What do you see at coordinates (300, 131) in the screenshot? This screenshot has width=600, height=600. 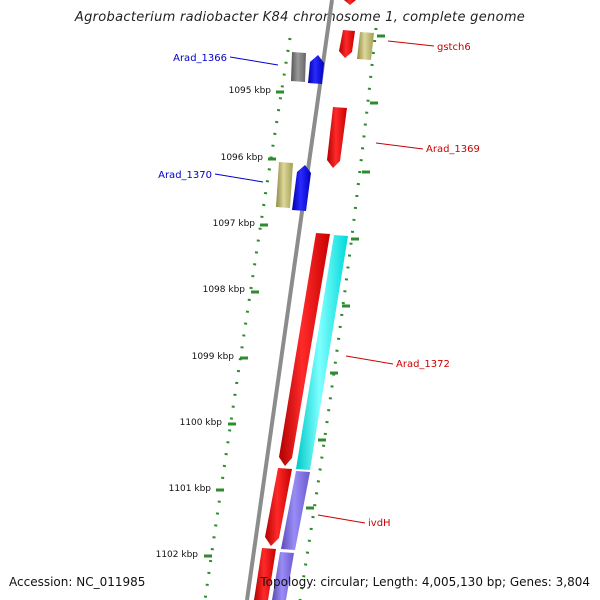 I see `inner-features` at bounding box center [300, 131].